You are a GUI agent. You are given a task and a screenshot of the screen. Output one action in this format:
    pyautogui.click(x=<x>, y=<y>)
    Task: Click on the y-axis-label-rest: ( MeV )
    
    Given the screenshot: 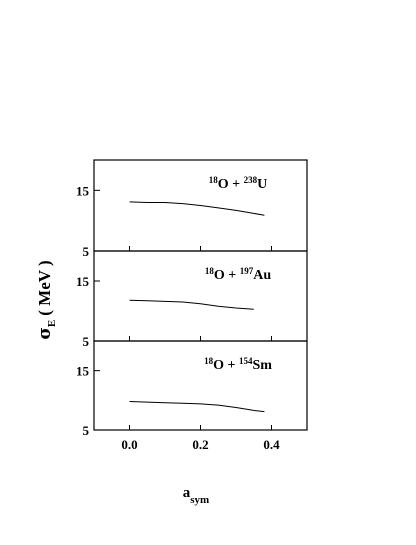 What is the action you would take?
    pyautogui.click(x=44, y=287)
    